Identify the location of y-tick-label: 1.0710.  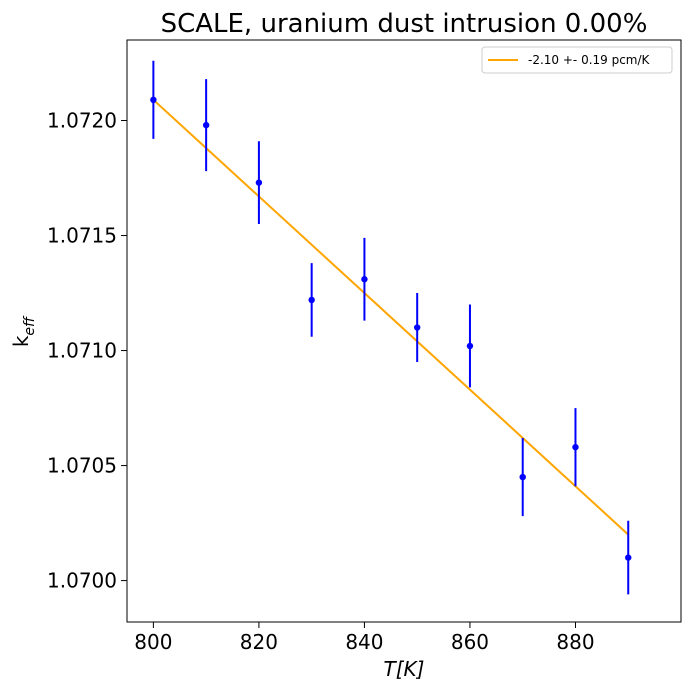
(82, 351).